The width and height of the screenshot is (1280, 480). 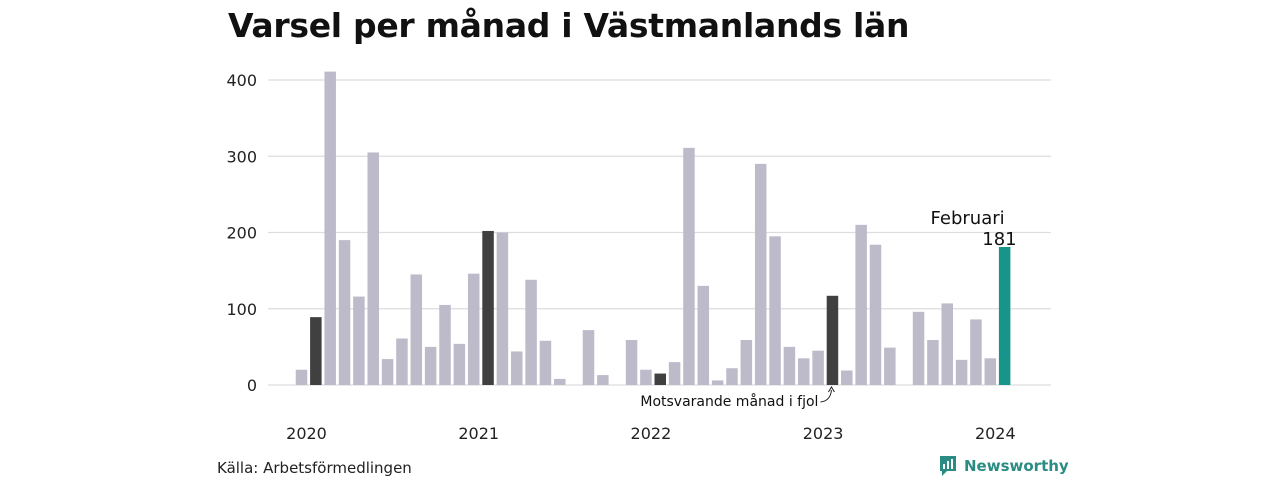 I want to click on brand-logo: Newsworthy, so click(x=1003, y=466).